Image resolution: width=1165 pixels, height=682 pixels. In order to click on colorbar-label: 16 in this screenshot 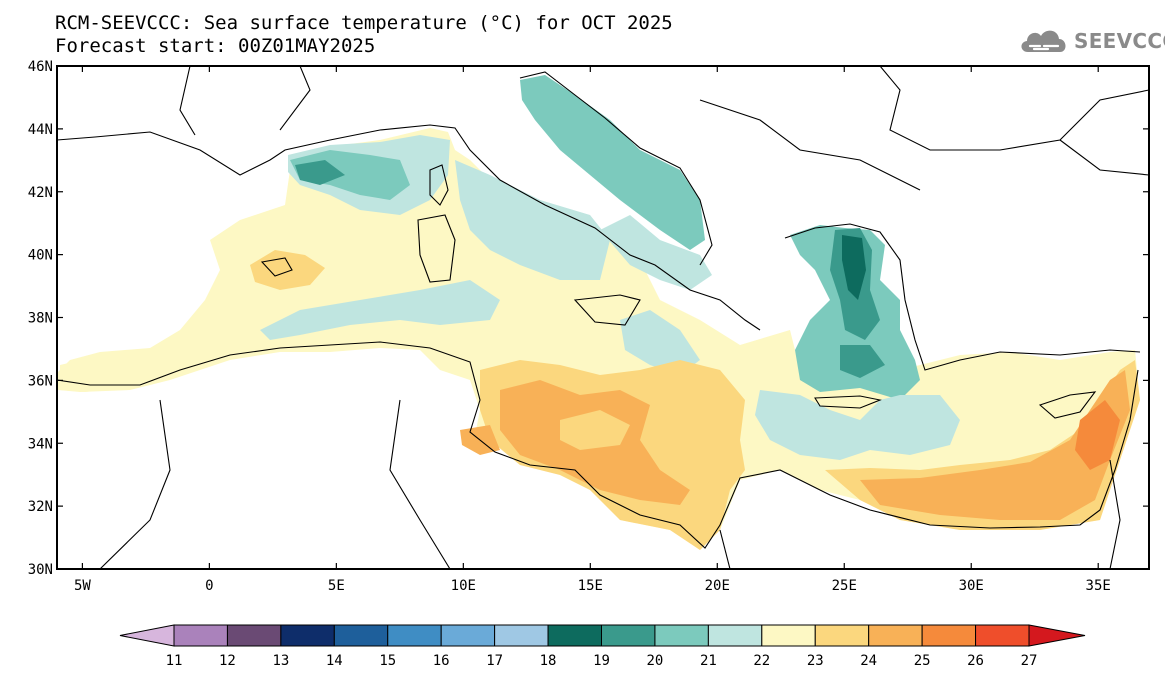, I will do `click(441, 661)`.